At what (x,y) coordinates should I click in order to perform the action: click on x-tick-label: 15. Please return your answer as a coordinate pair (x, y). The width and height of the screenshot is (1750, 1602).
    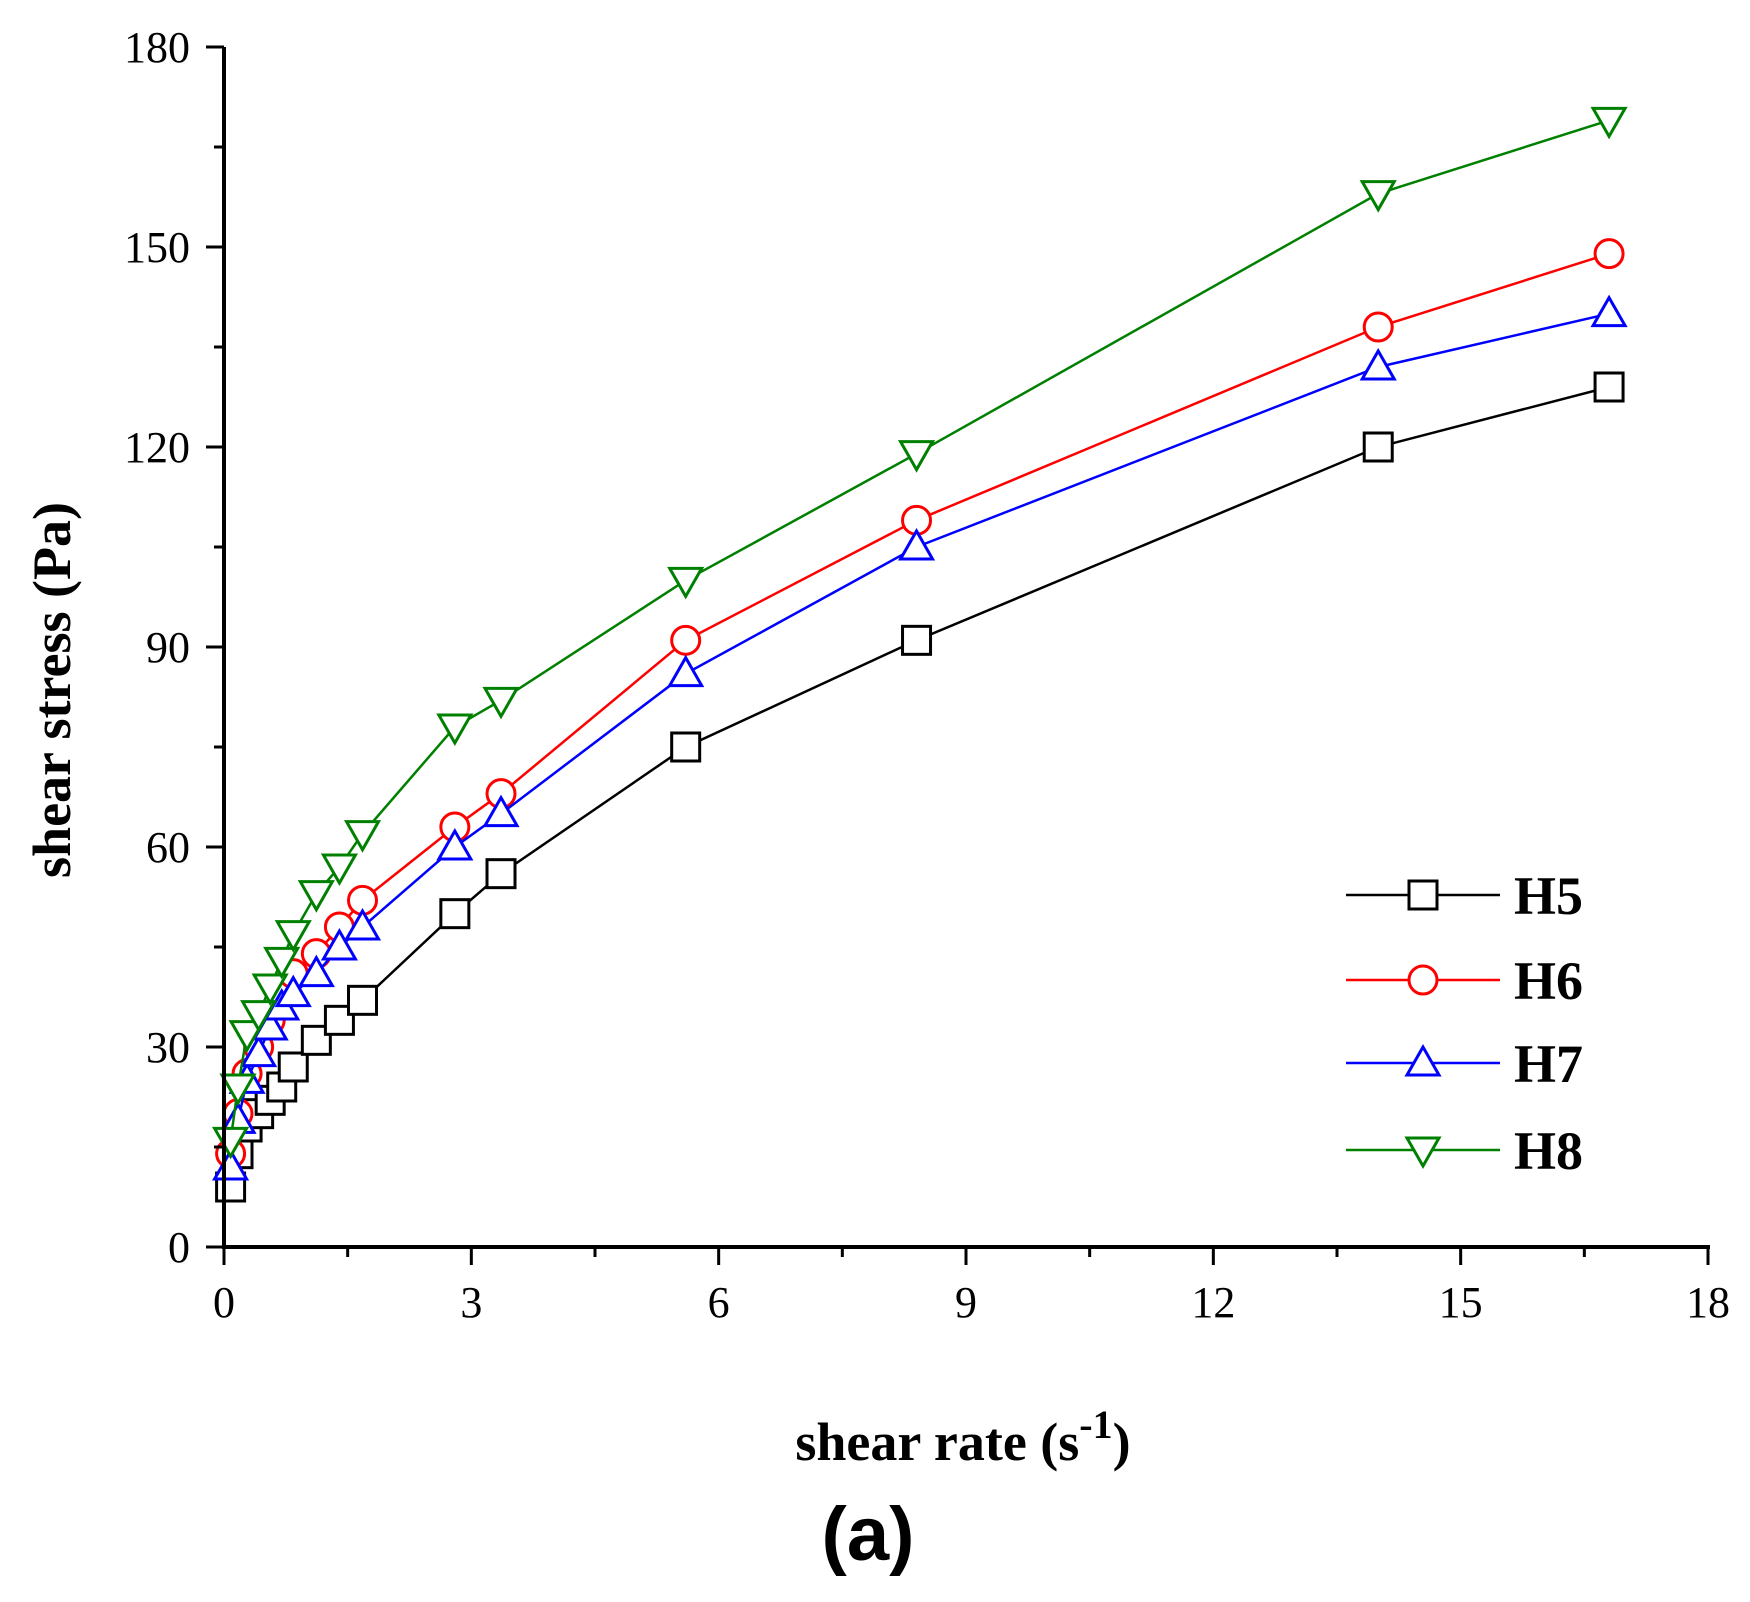
    Looking at the image, I should click on (1461, 1302).